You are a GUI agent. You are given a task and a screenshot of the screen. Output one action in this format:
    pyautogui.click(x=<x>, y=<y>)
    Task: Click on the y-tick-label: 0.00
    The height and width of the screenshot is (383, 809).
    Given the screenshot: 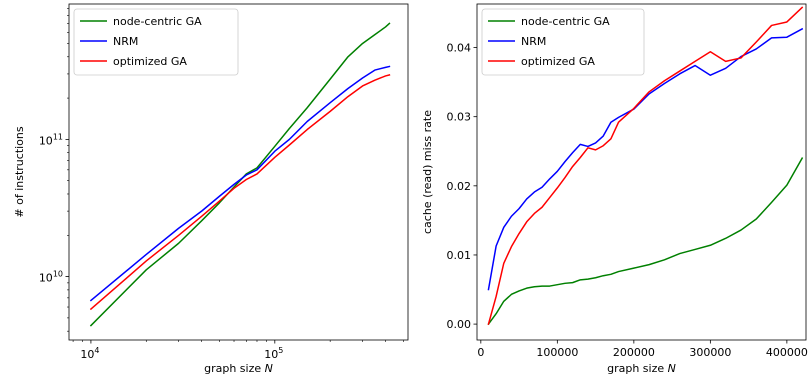 What is the action you would take?
    pyautogui.click(x=459, y=324)
    